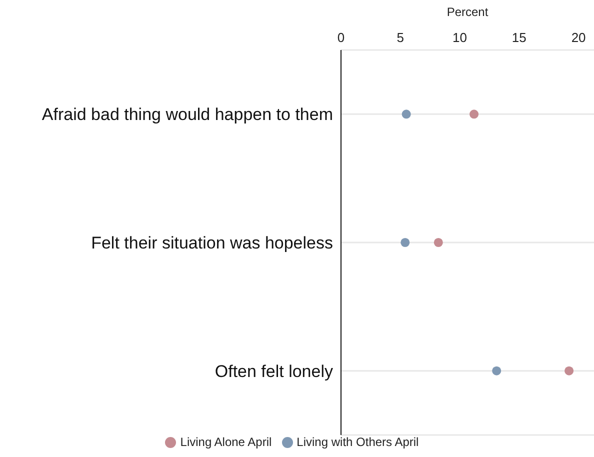 The image size is (594, 457). What do you see at coordinates (578, 37) in the screenshot?
I see `x-tick-label: 20` at bounding box center [578, 37].